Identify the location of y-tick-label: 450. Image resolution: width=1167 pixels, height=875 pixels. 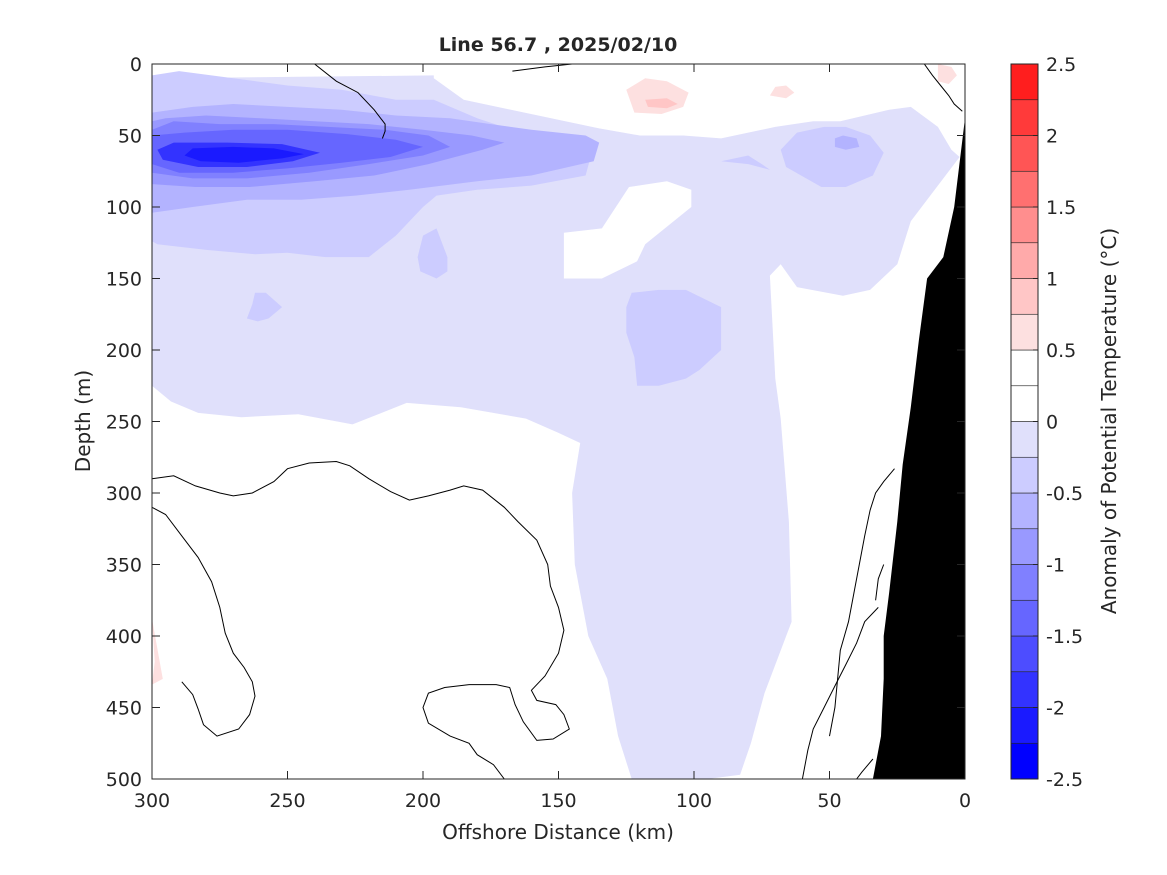
(124, 709).